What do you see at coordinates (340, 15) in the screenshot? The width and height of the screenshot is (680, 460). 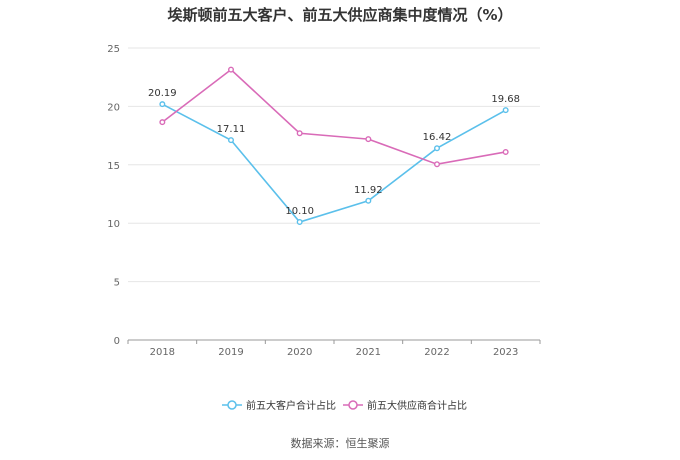 I see `chart-title: 埃斯顿前五大客户、前五大供应商集中度情况（%）` at bounding box center [340, 15].